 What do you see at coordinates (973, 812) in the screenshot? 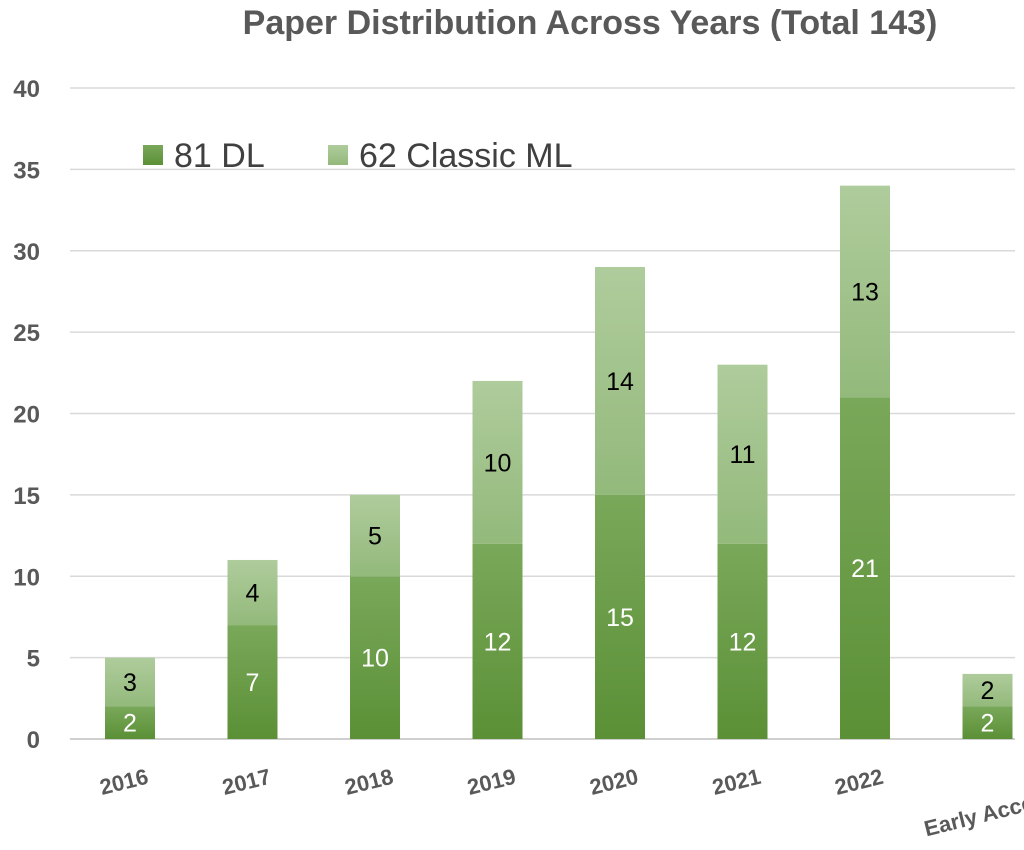
I see `x-tick-label: Early Access` at bounding box center [973, 812].